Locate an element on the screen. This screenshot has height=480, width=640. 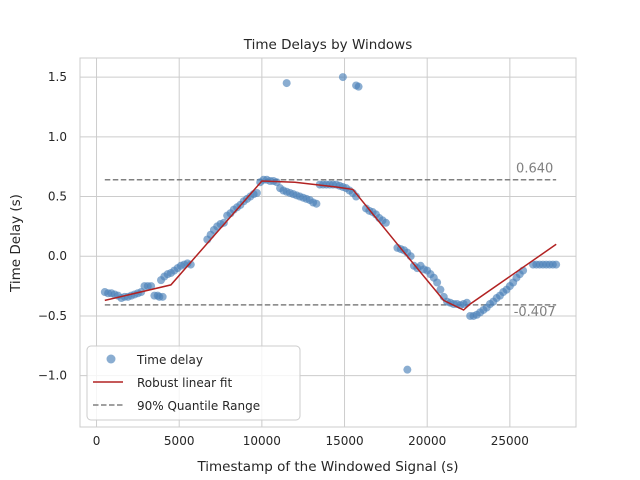
chart-title: Time Delays by Windows is located at coordinates (327, 45).